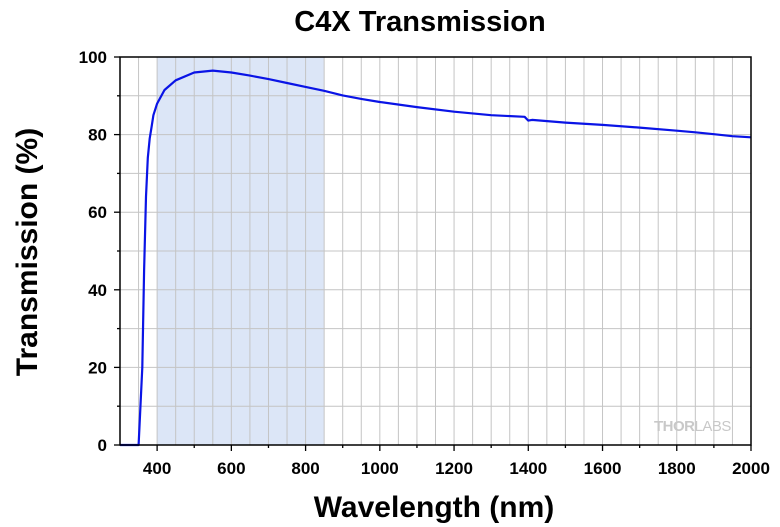  What do you see at coordinates (454, 468) in the screenshot?
I see `x-tick-label: 1200` at bounding box center [454, 468].